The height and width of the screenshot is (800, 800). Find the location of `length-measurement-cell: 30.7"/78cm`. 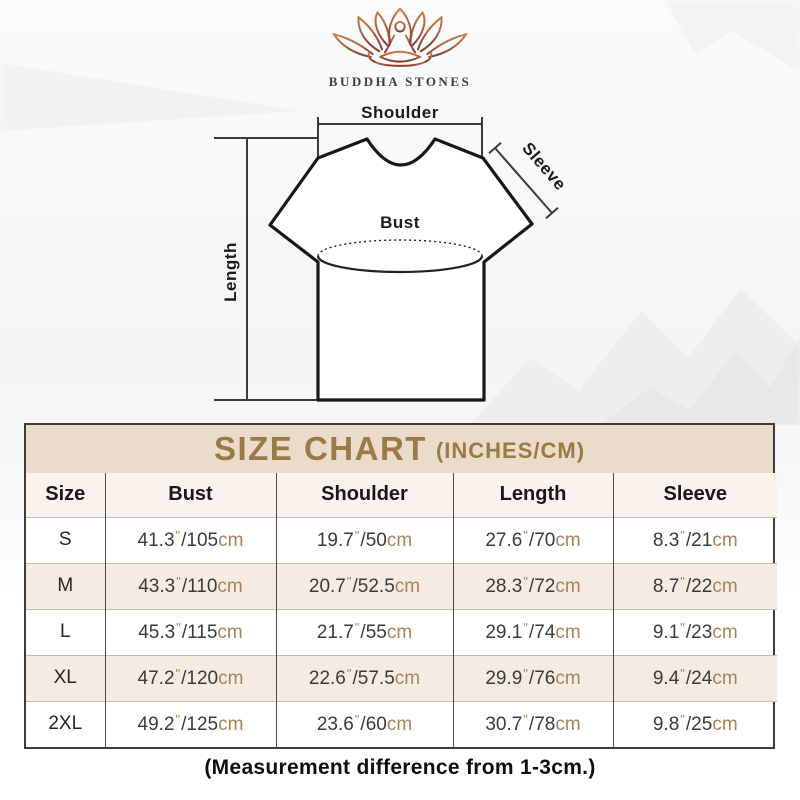

length-measurement-cell: 30.7"/78cm is located at coordinates (533, 723).